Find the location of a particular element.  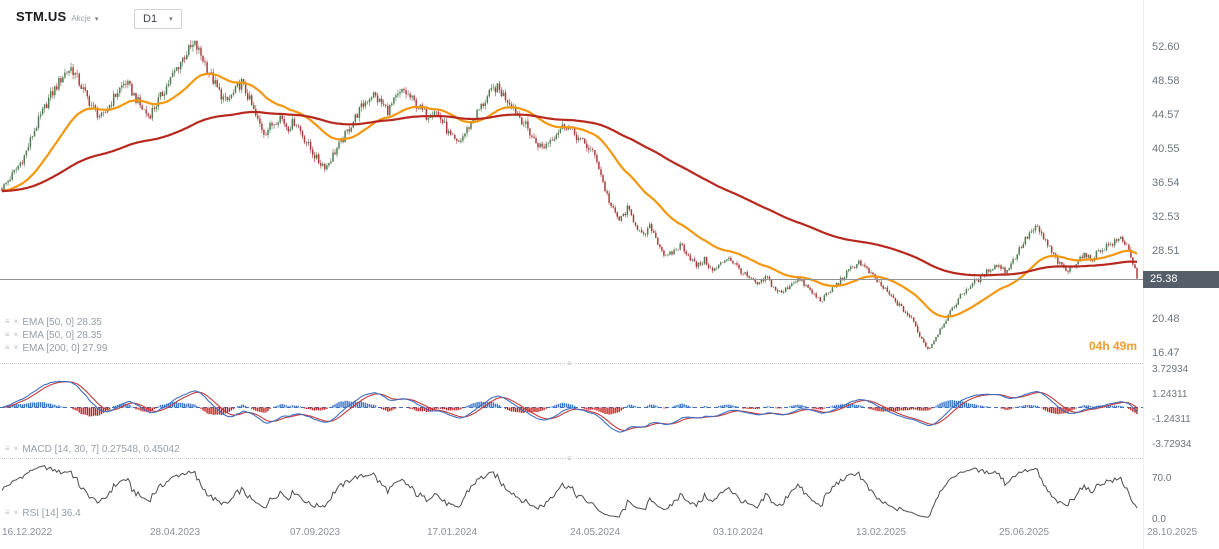

time-axis-label: 28.04.2023 is located at coordinates (175, 532).